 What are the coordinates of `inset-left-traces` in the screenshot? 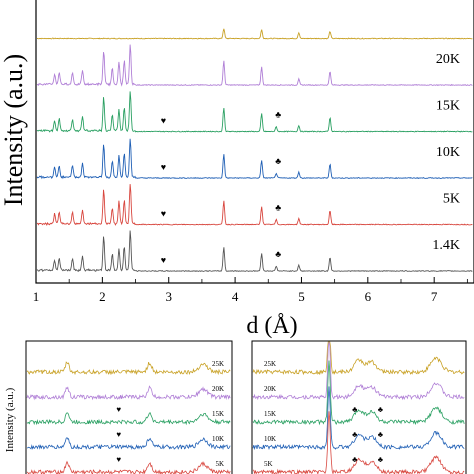 It's located at (128, 417).